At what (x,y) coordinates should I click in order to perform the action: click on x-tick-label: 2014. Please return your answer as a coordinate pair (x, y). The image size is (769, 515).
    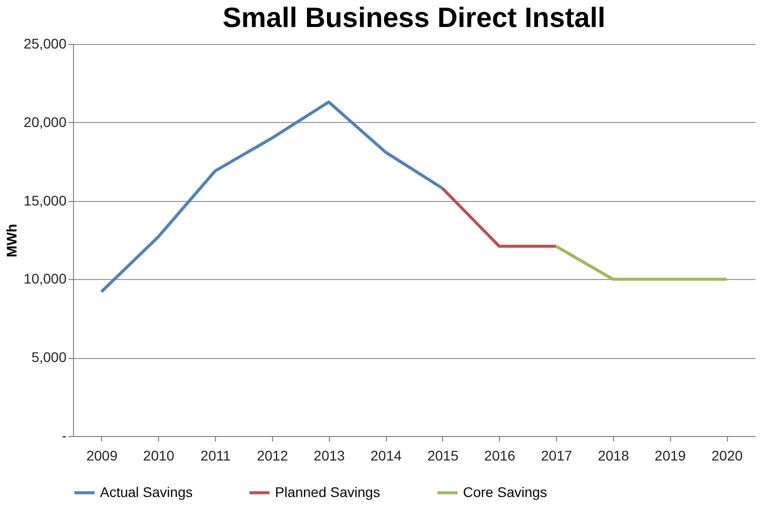
    Looking at the image, I should click on (386, 456).